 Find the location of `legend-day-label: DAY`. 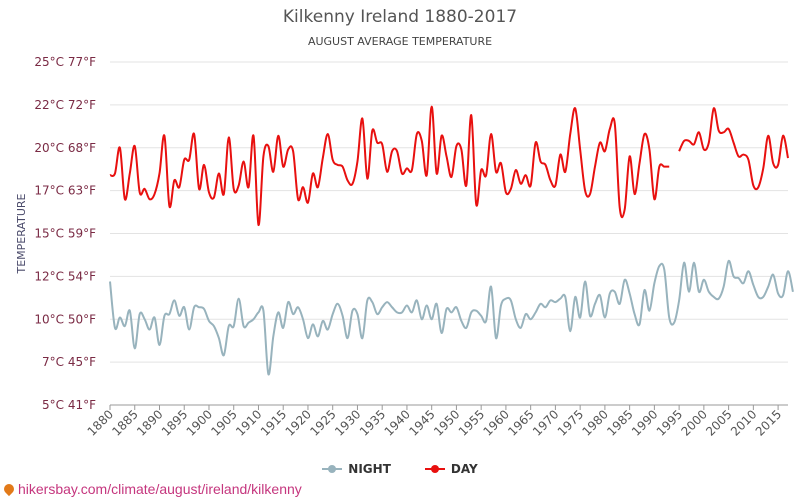

legend-day-label: DAY is located at coordinates (464, 469).